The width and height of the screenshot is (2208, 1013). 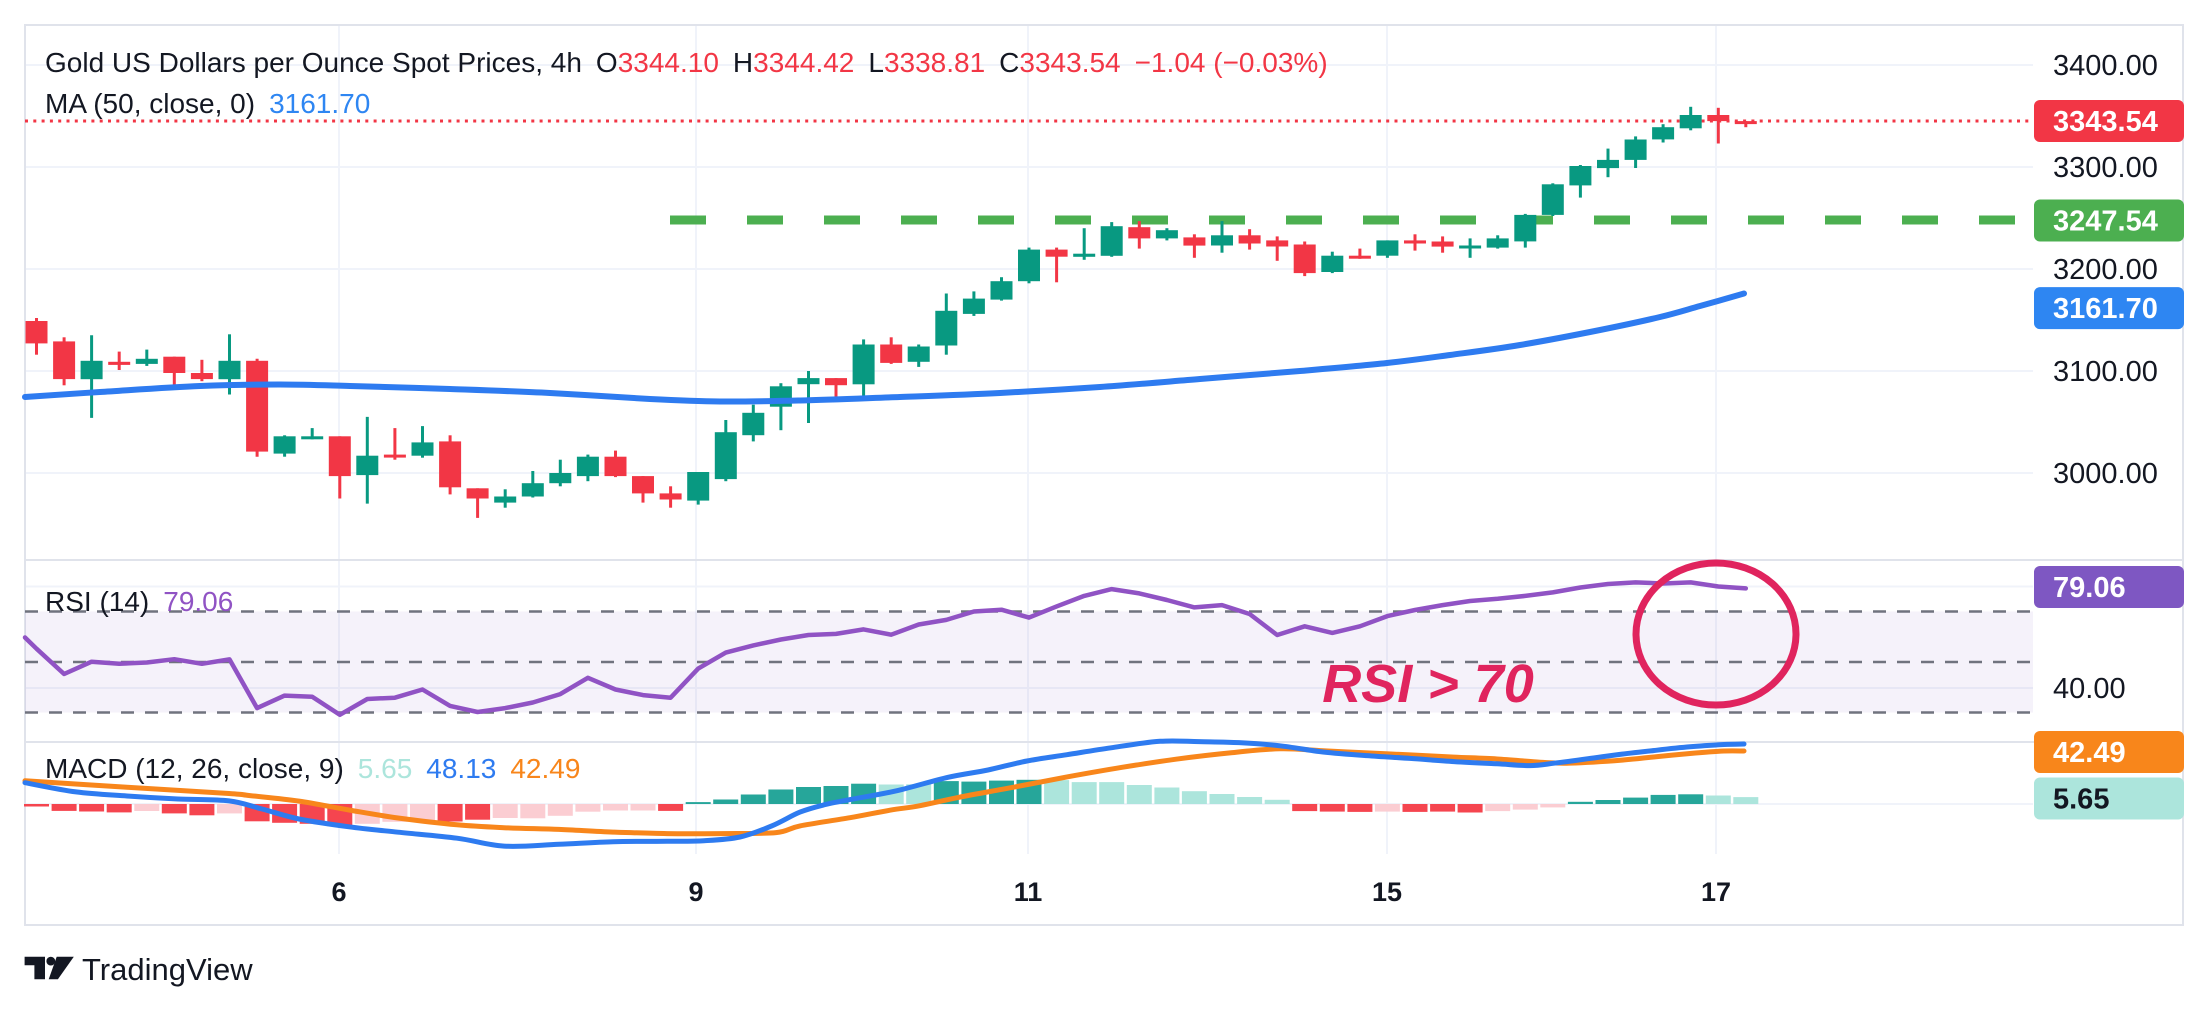 I want to click on svg-text: 3161.70, so click(x=2105, y=309).